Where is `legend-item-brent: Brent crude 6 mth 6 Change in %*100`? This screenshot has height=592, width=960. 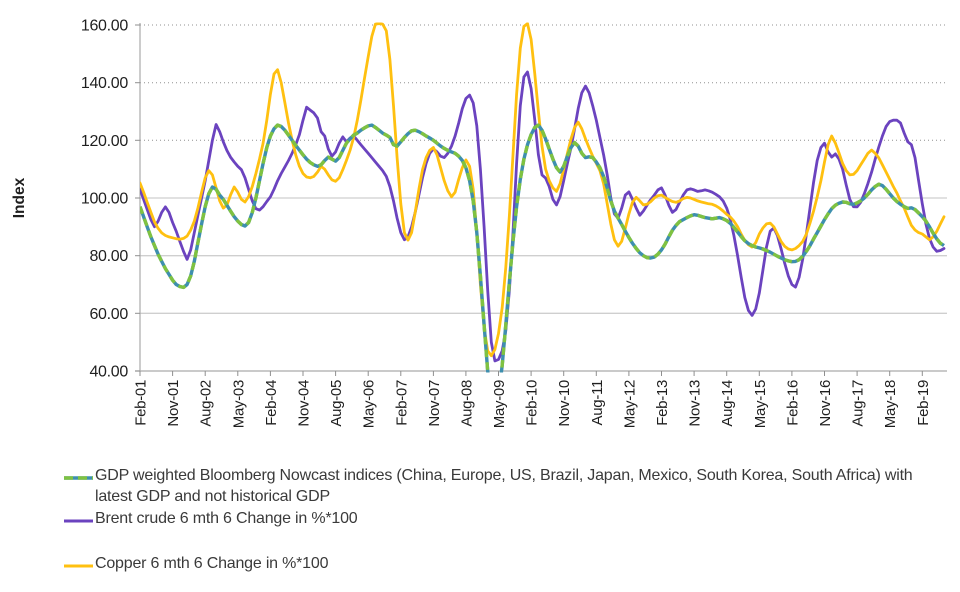 legend-item-brent: Brent crude 6 mth 6 Change in %*100 is located at coordinates (511, 519).